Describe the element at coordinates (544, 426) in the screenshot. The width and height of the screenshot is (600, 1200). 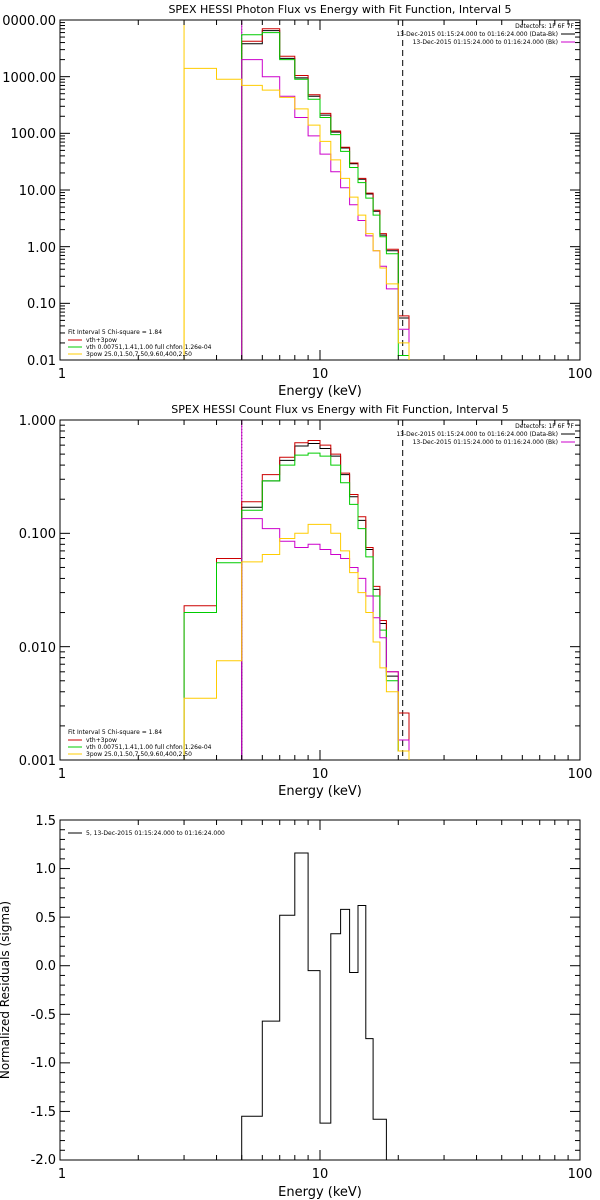
I see `panel2-detectors: Detectors: 1F 6F 7F` at that location.